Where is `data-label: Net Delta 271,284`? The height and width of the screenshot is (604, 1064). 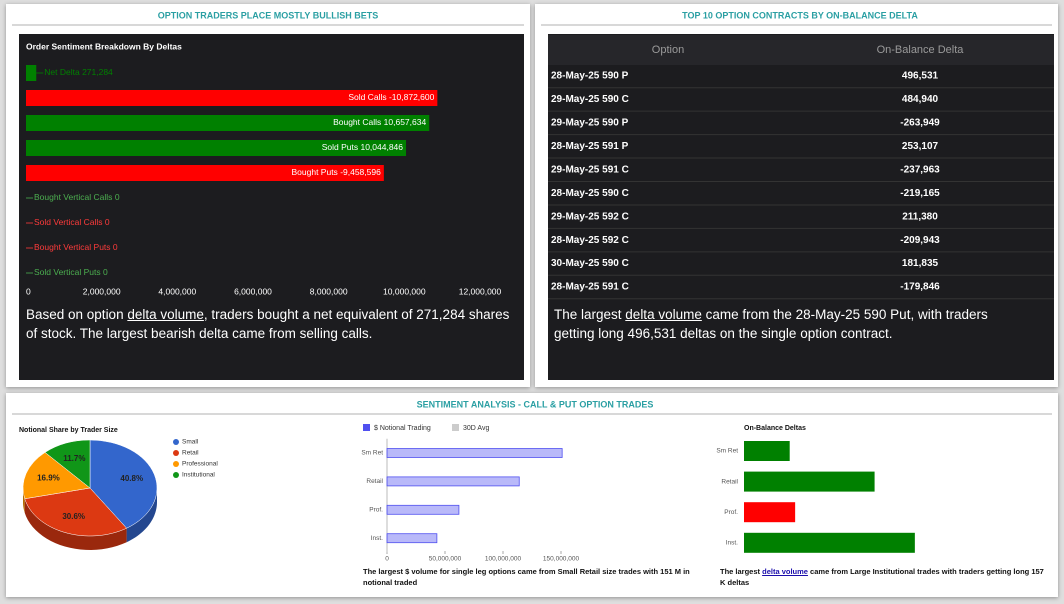 data-label: Net Delta 271,284 is located at coordinates (78, 72).